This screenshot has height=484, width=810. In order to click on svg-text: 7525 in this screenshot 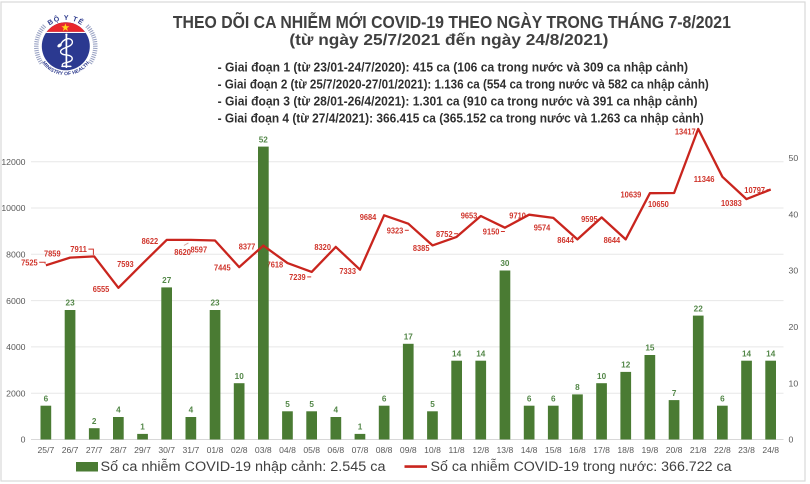, I will do `click(29, 262)`.